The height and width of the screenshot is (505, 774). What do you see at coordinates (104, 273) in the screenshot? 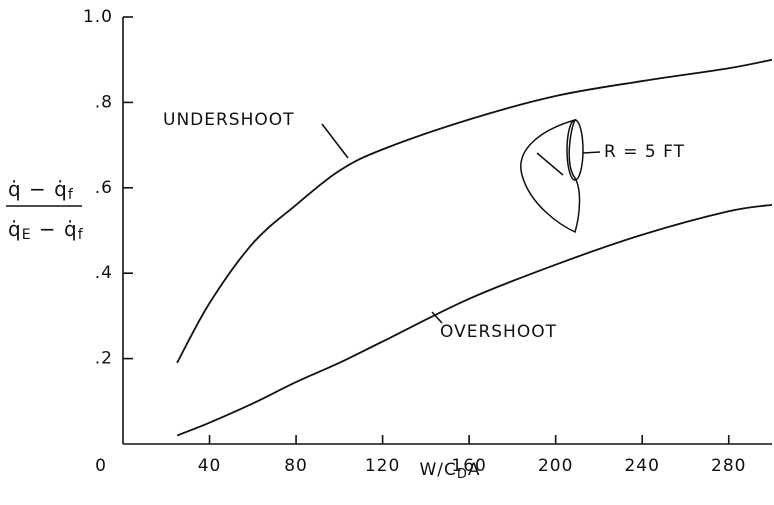
I see `y-tick-label: .4` at bounding box center [104, 273].